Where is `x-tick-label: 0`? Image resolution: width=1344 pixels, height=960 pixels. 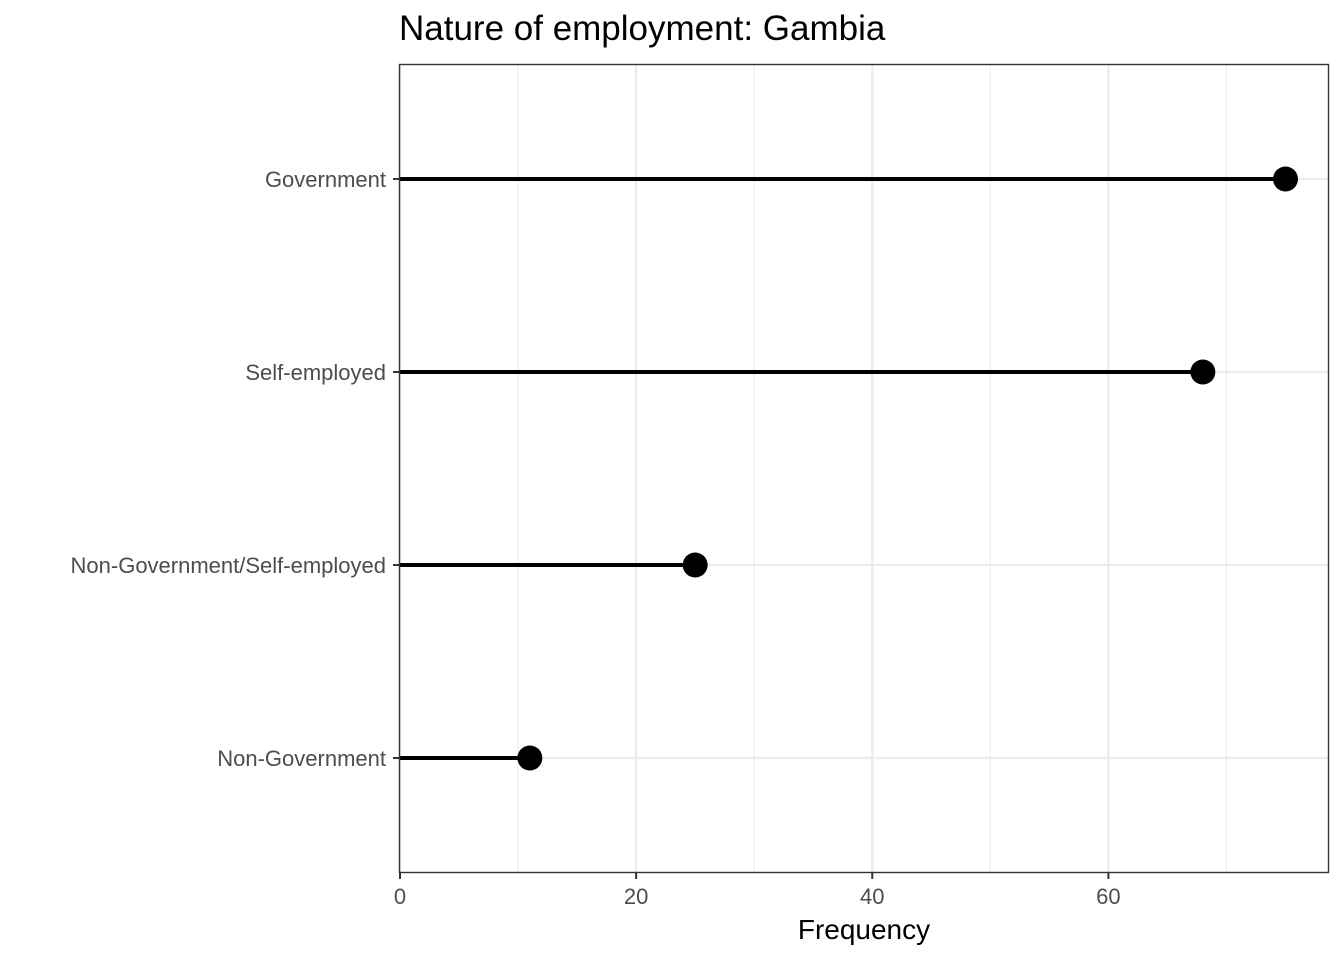 x-tick-label: 0 is located at coordinates (400, 896).